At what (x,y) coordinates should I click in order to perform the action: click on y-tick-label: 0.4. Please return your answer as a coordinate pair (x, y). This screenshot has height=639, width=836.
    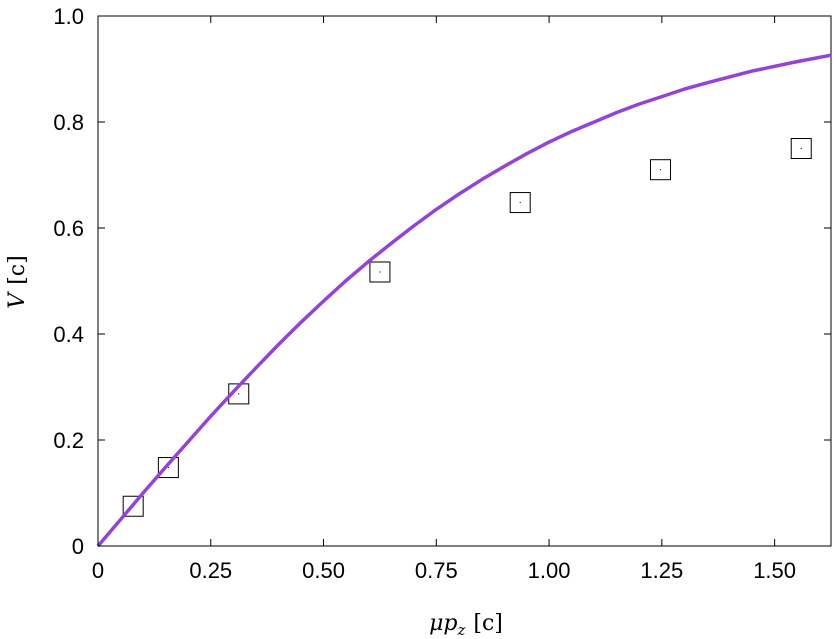
    Looking at the image, I should click on (68, 334).